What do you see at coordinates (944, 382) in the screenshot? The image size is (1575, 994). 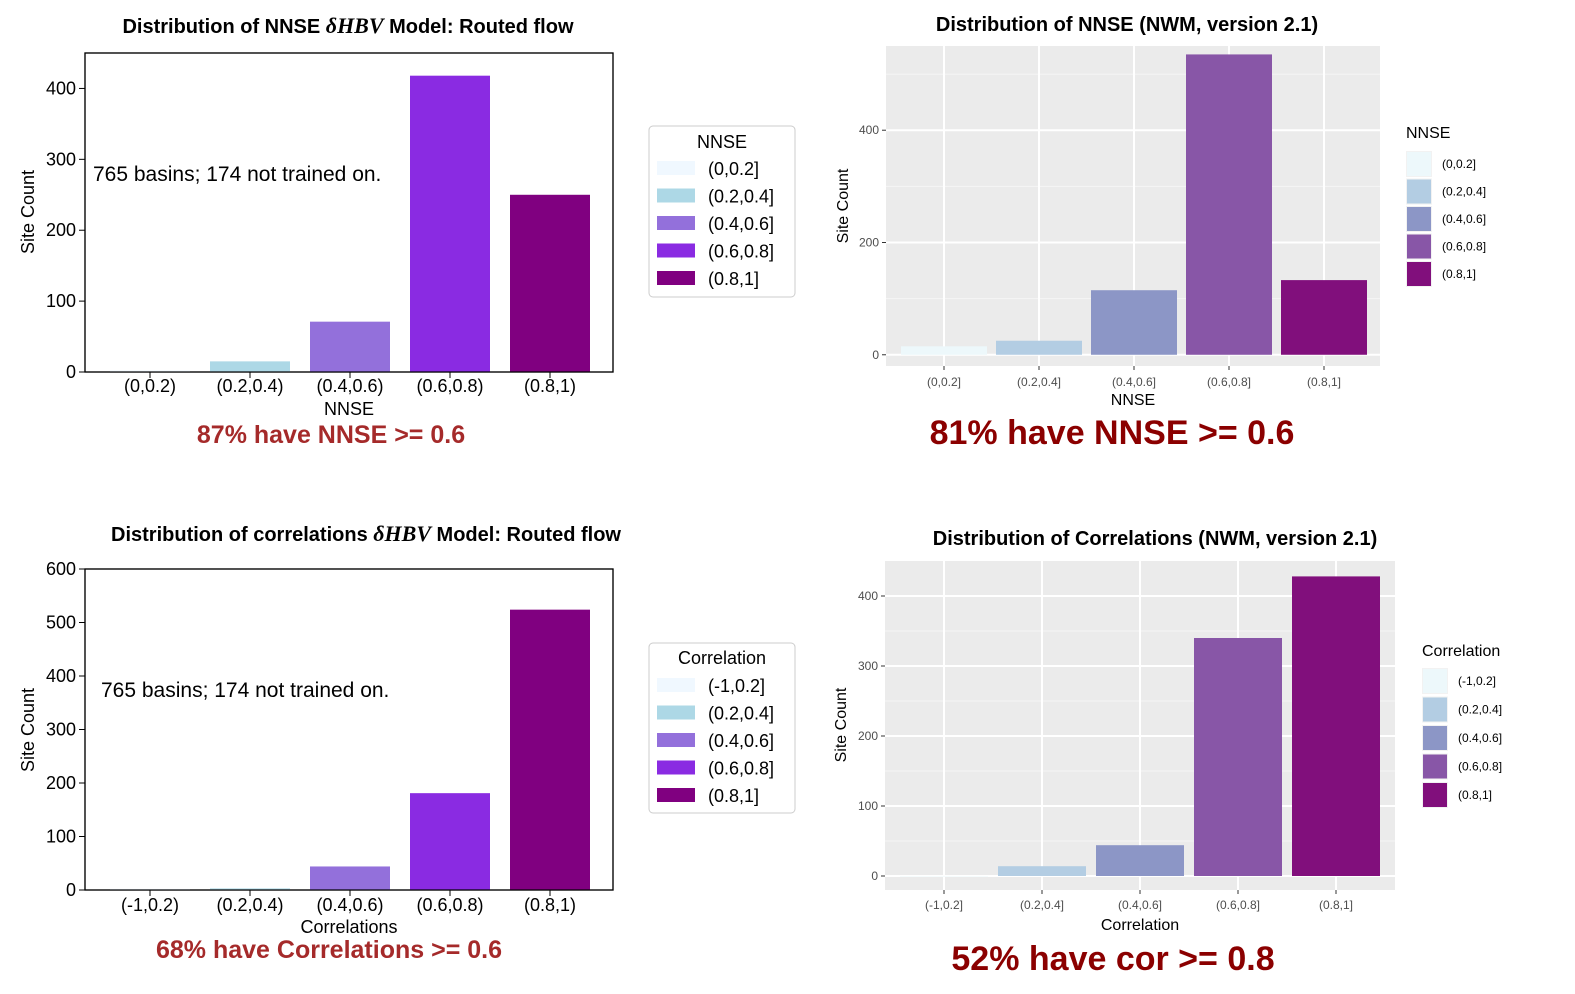 I see `x-tick-label: (0,0.2]` at bounding box center [944, 382].